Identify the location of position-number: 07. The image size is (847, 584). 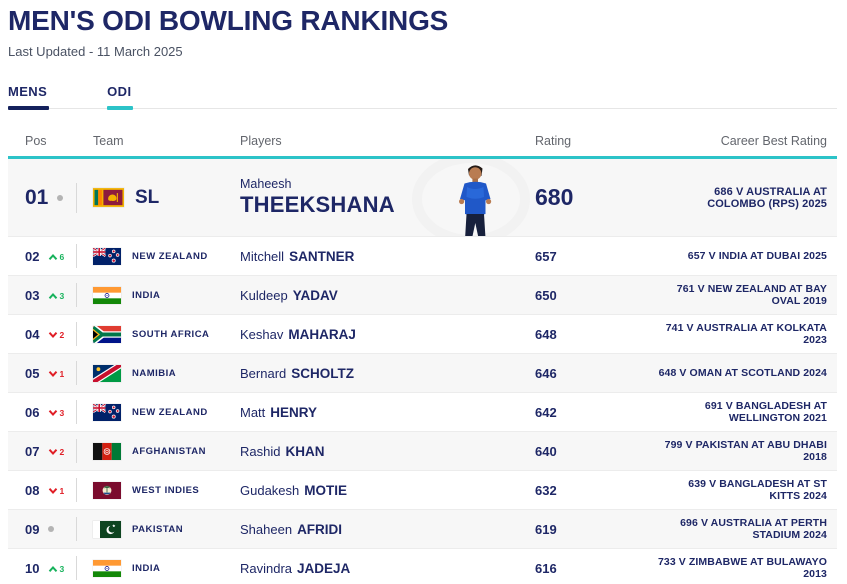
(32, 451).